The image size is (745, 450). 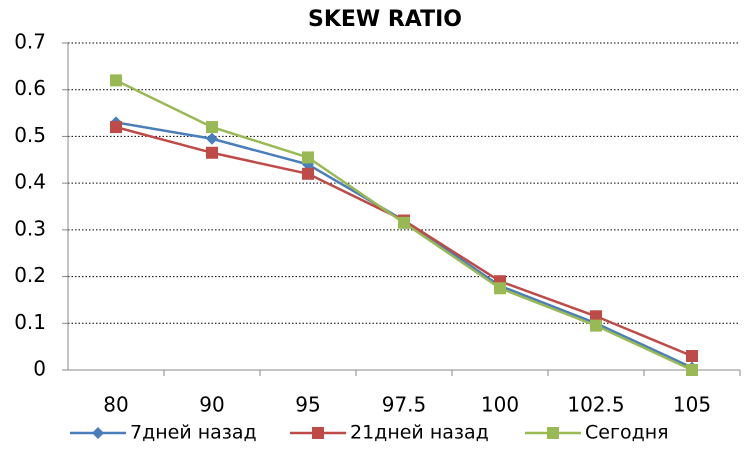 What do you see at coordinates (30, 42) in the screenshot?
I see `y-tick-label: 0.7` at bounding box center [30, 42].